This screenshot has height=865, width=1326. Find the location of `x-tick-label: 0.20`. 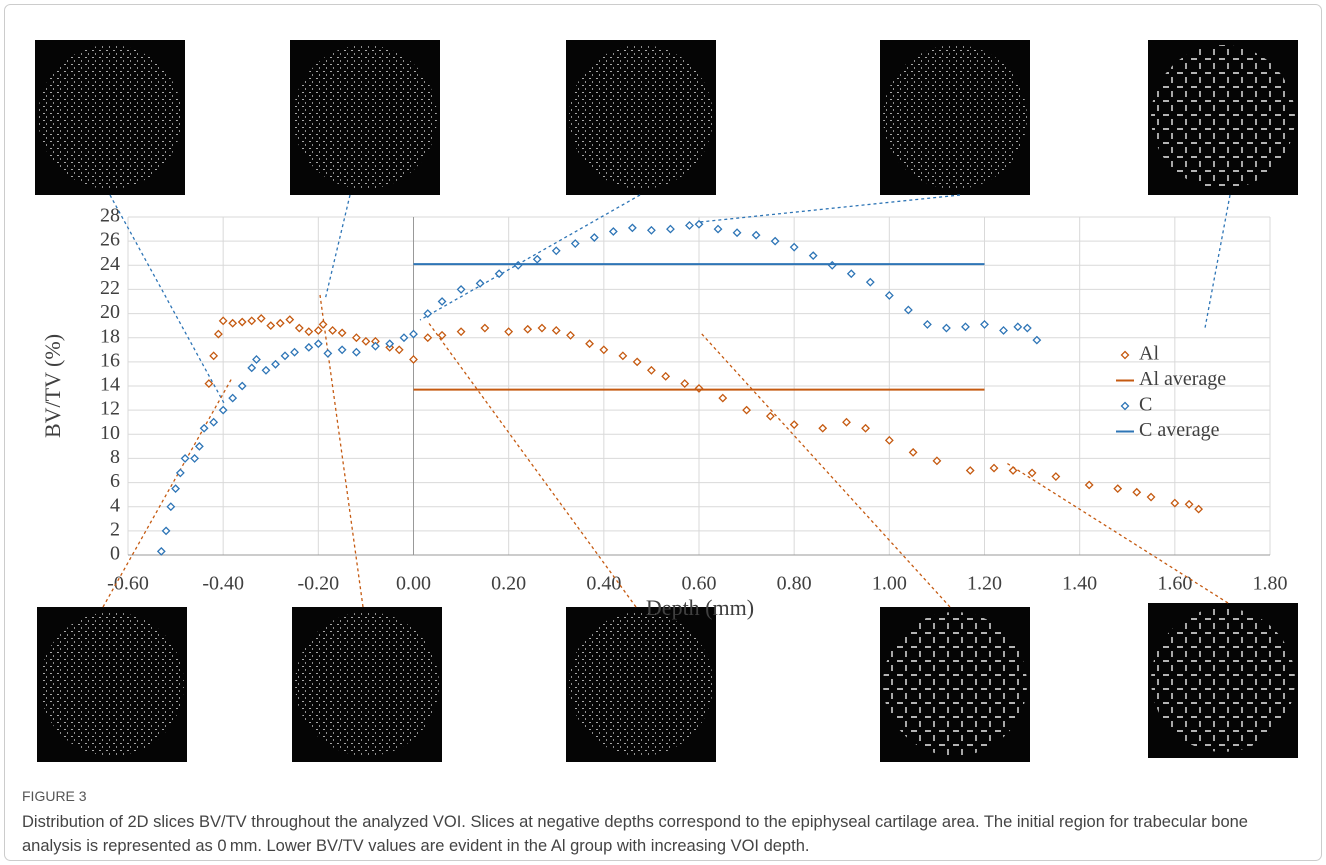

x-tick-label: 0.20 is located at coordinates (508, 584).